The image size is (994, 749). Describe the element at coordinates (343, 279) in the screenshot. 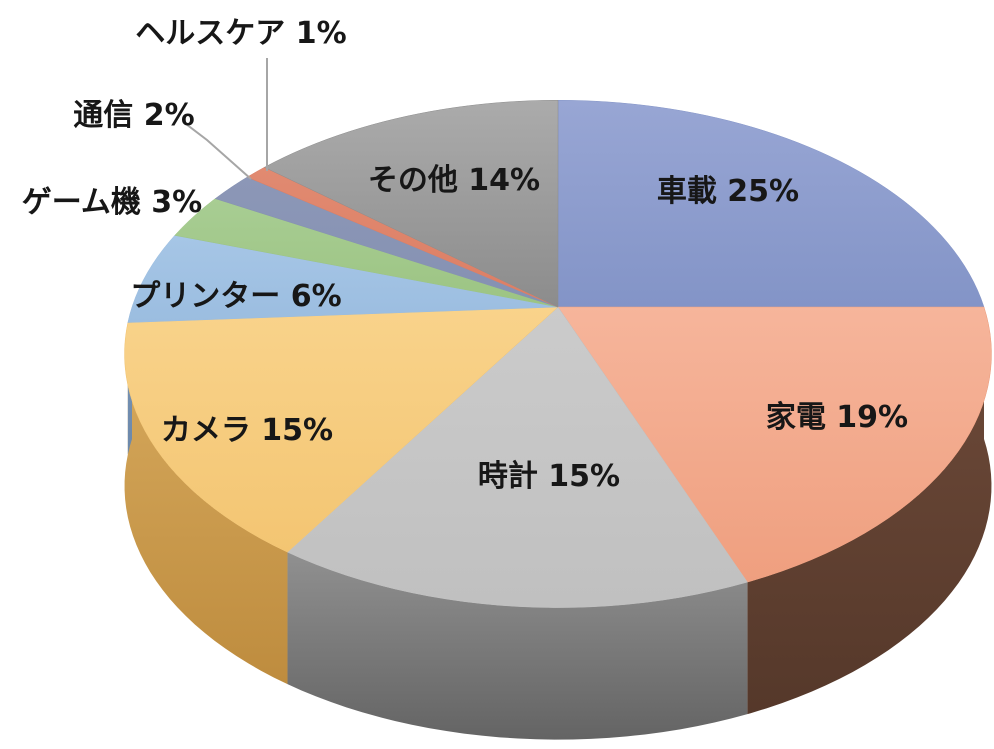

I see `pie-slice-printer` at that location.